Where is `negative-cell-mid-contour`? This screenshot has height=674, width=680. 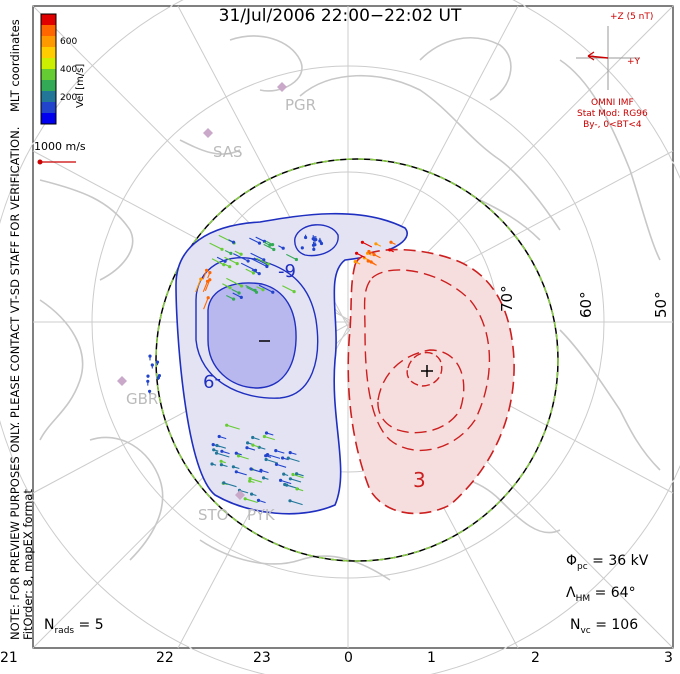 negative-cell-mid-contour is located at coordinates (257, 328).